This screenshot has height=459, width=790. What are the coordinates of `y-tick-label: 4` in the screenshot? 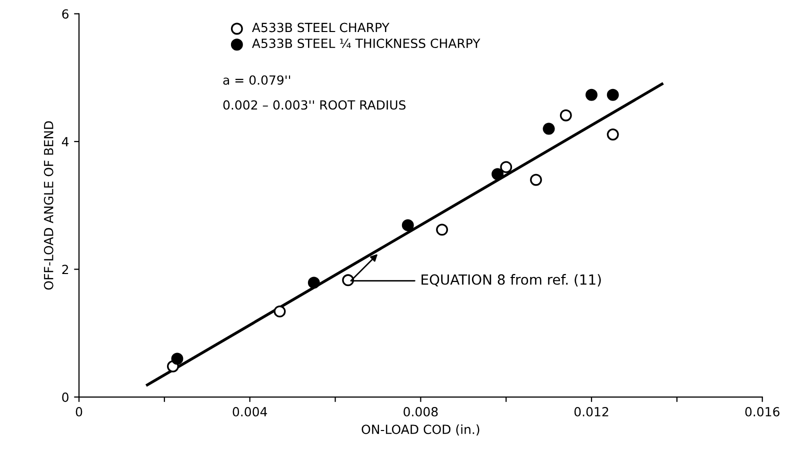 It's located at (65, 141).